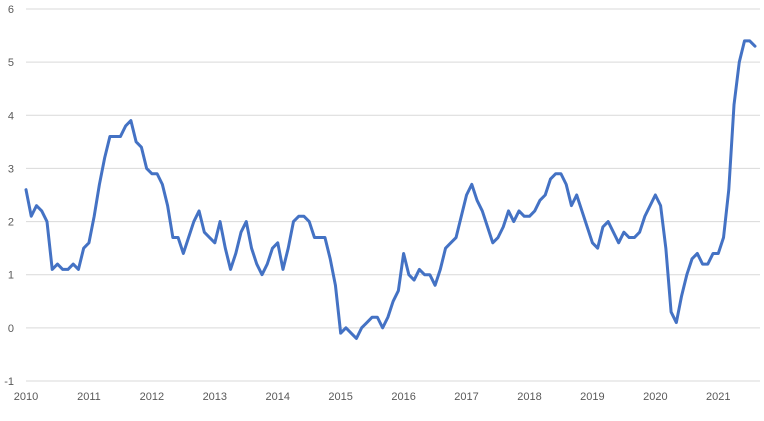  Describe the element at coordinates (655, 397) in the screenshot. I see `x-tick-label: 2020` at that location.